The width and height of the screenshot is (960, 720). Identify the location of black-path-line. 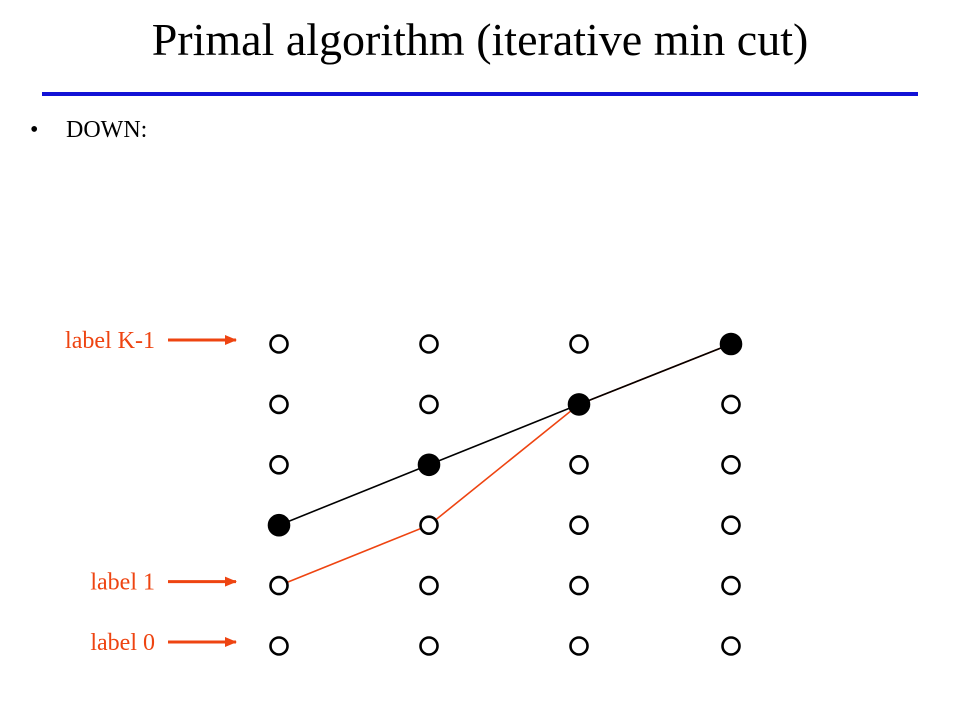
(505, 434).